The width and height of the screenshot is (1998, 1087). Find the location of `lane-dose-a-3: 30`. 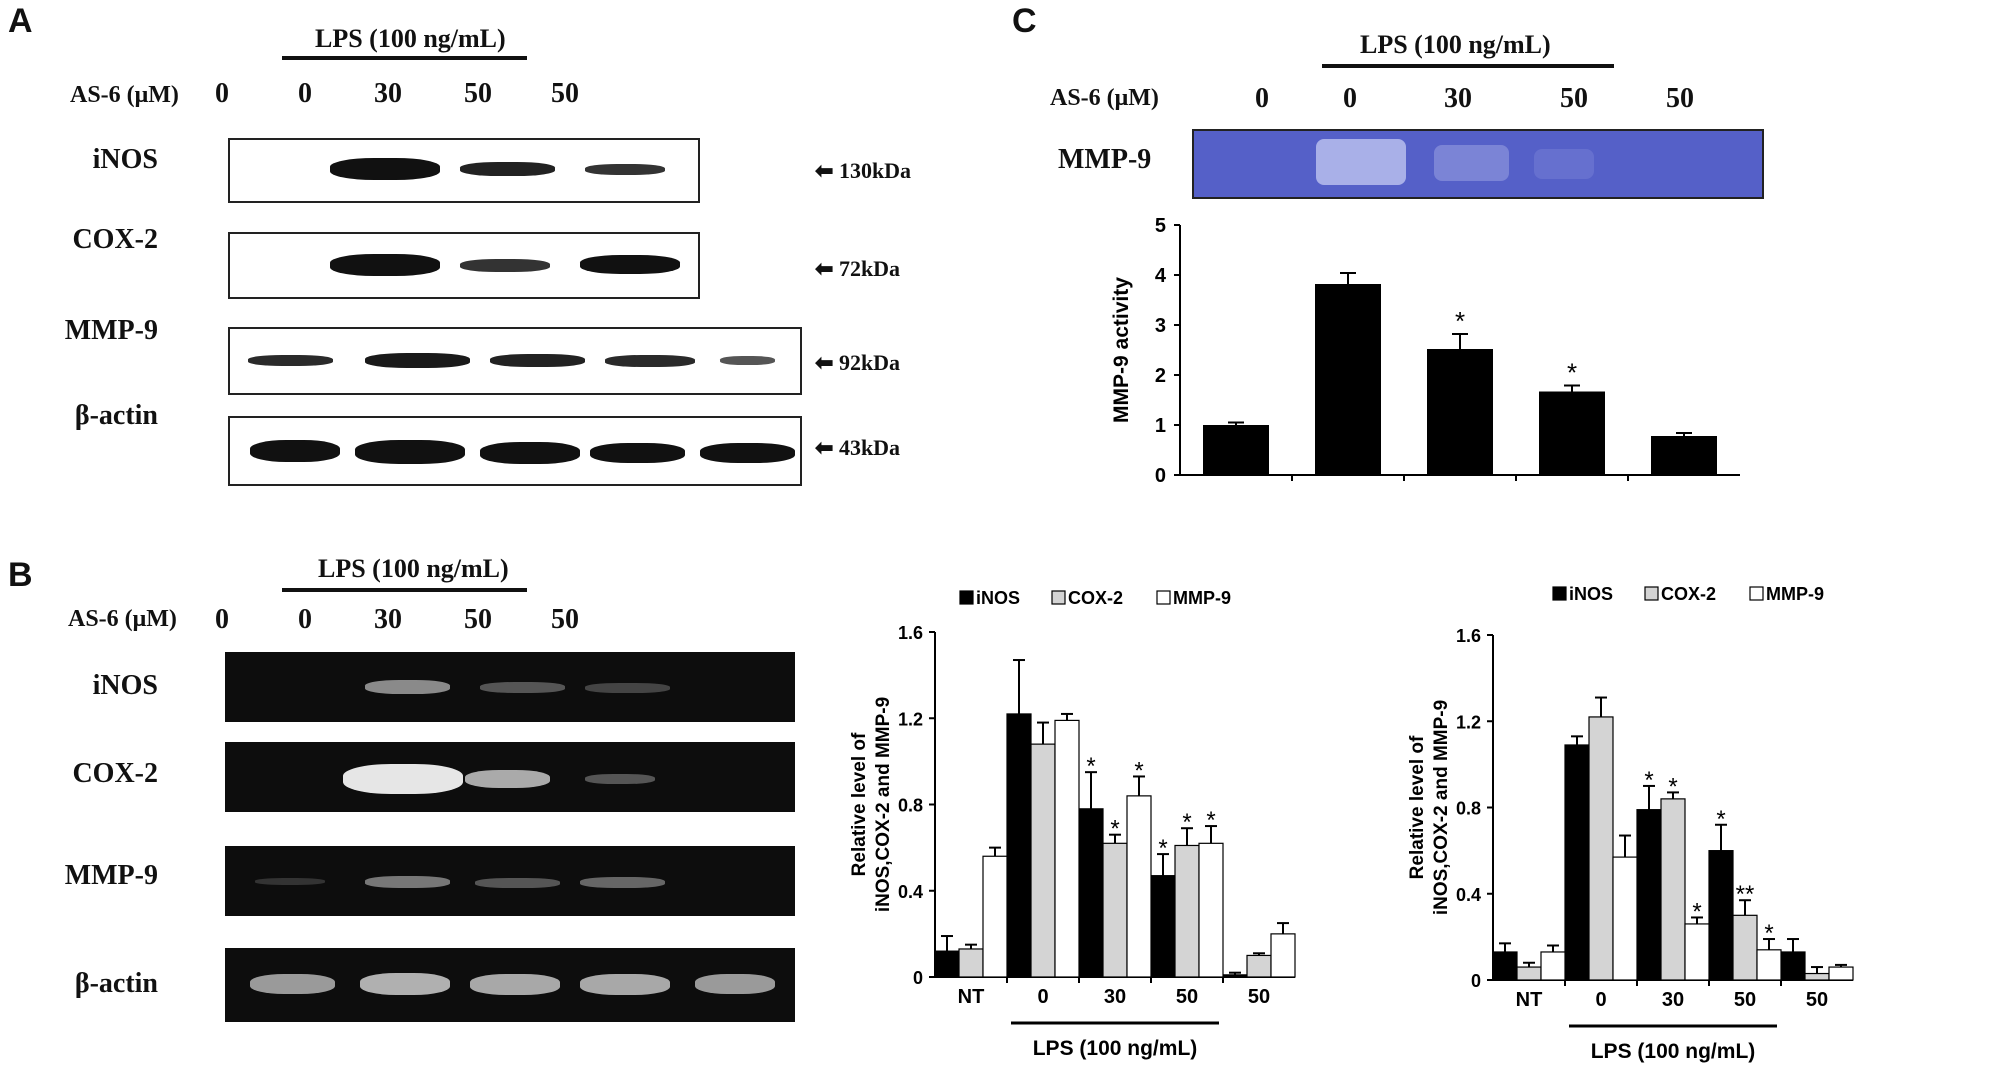

lane-dose-a-3: 30 is located at coordinates (388, 93).